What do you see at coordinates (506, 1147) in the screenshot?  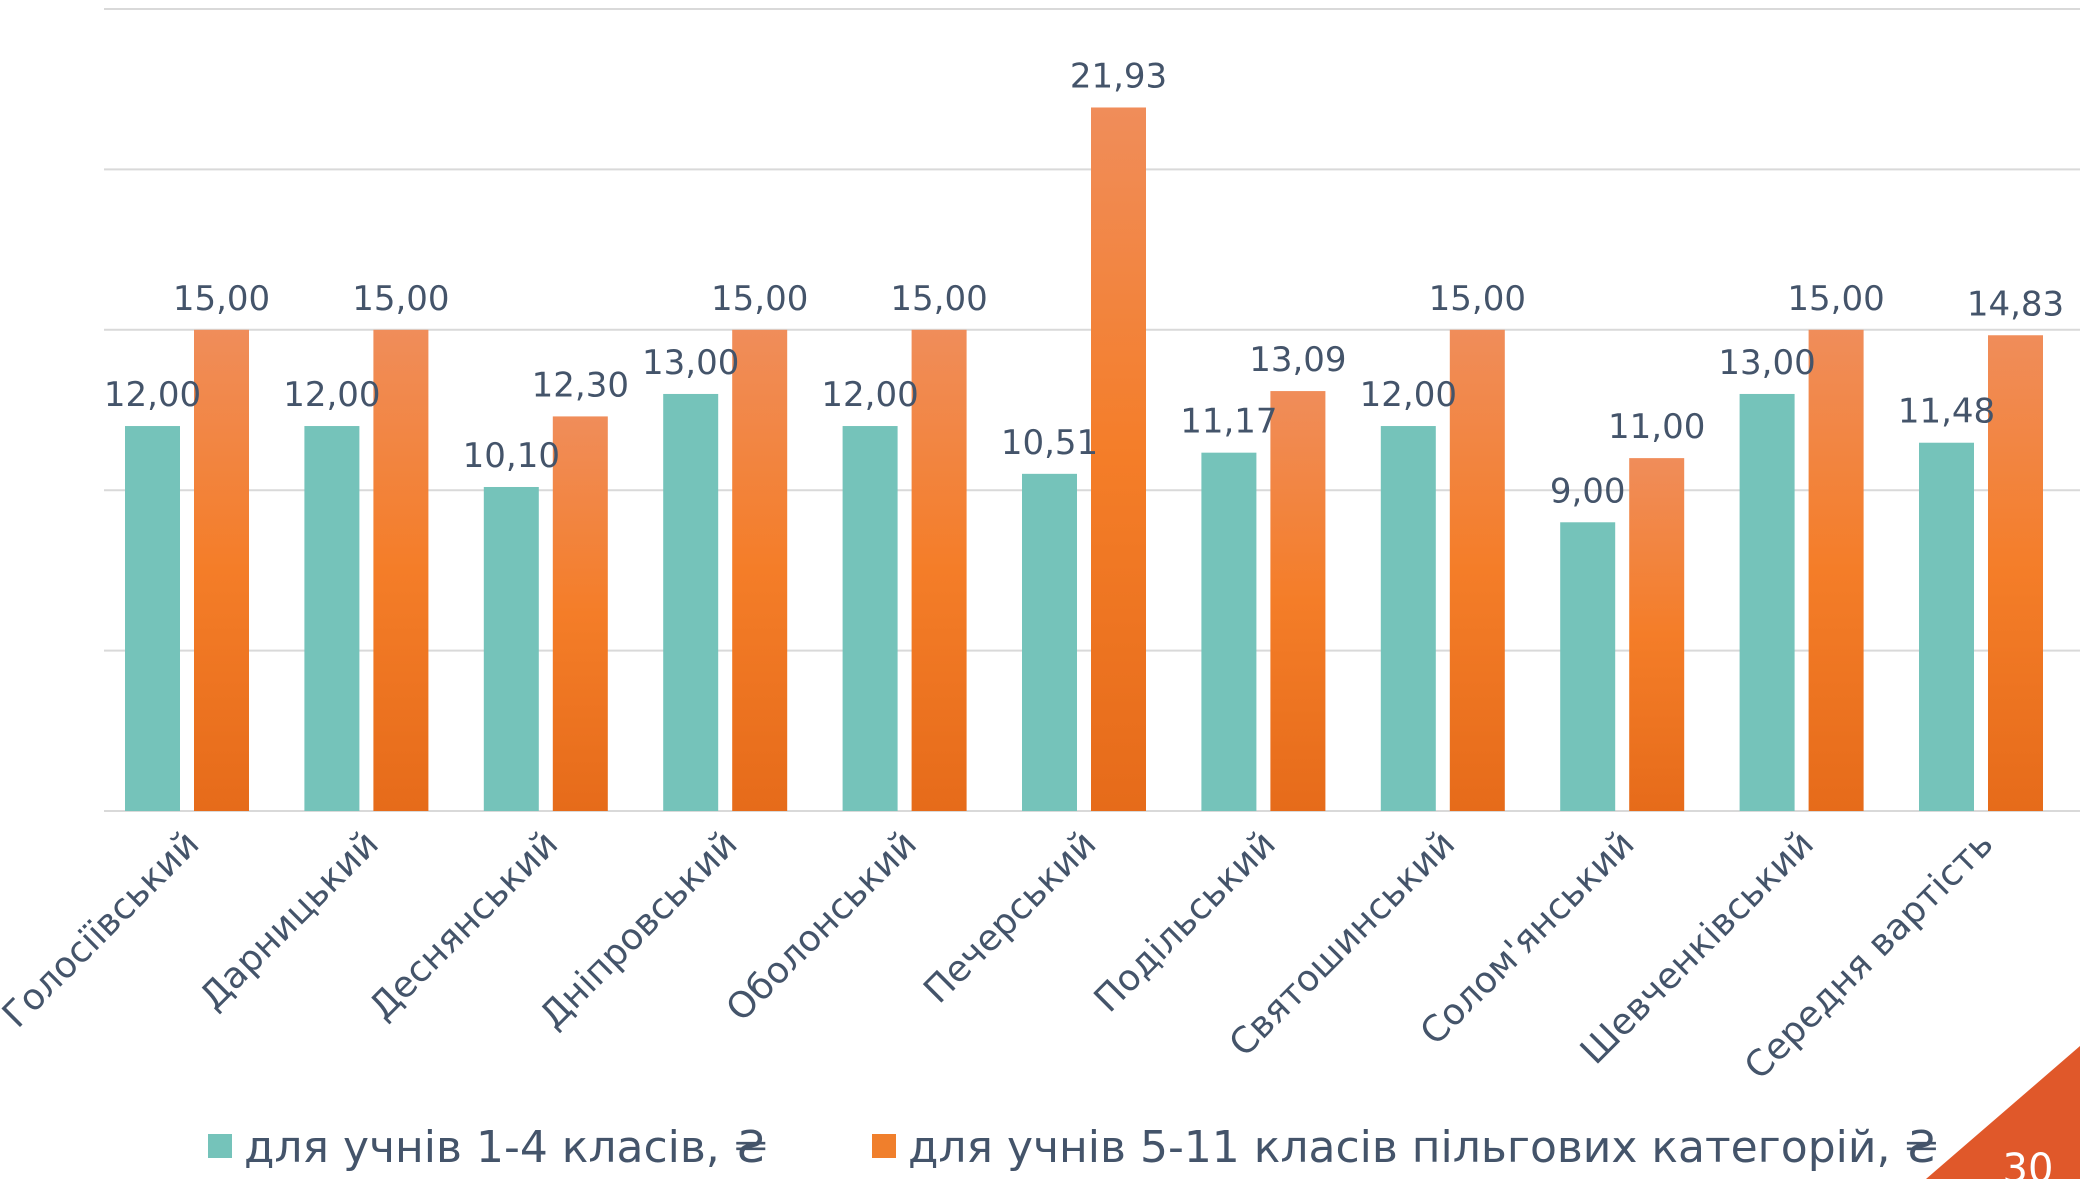 I see `legend-label-series-1: для учнів 1-4 класів, ₴` at bounding box center [506, 1147].